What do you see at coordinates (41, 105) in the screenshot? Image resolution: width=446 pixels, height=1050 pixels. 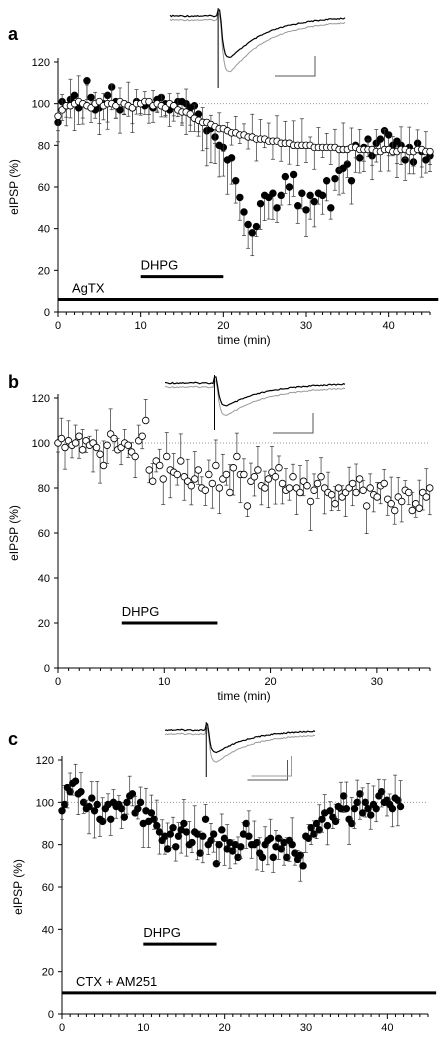 I see `y-tick-label: 100` at bounding box center [41, 105].